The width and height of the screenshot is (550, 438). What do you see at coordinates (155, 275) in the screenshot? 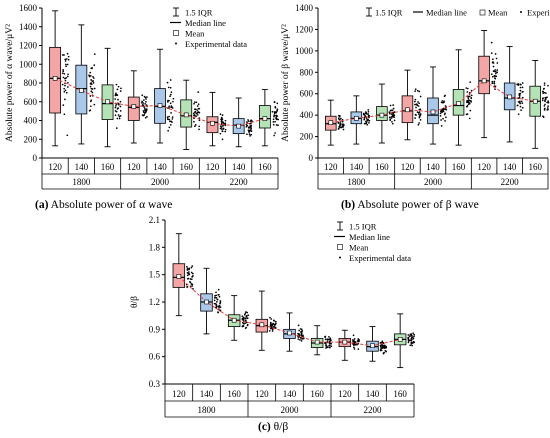
I see `c-y-tick-label: 1.5` at bounding box center [155, 275].